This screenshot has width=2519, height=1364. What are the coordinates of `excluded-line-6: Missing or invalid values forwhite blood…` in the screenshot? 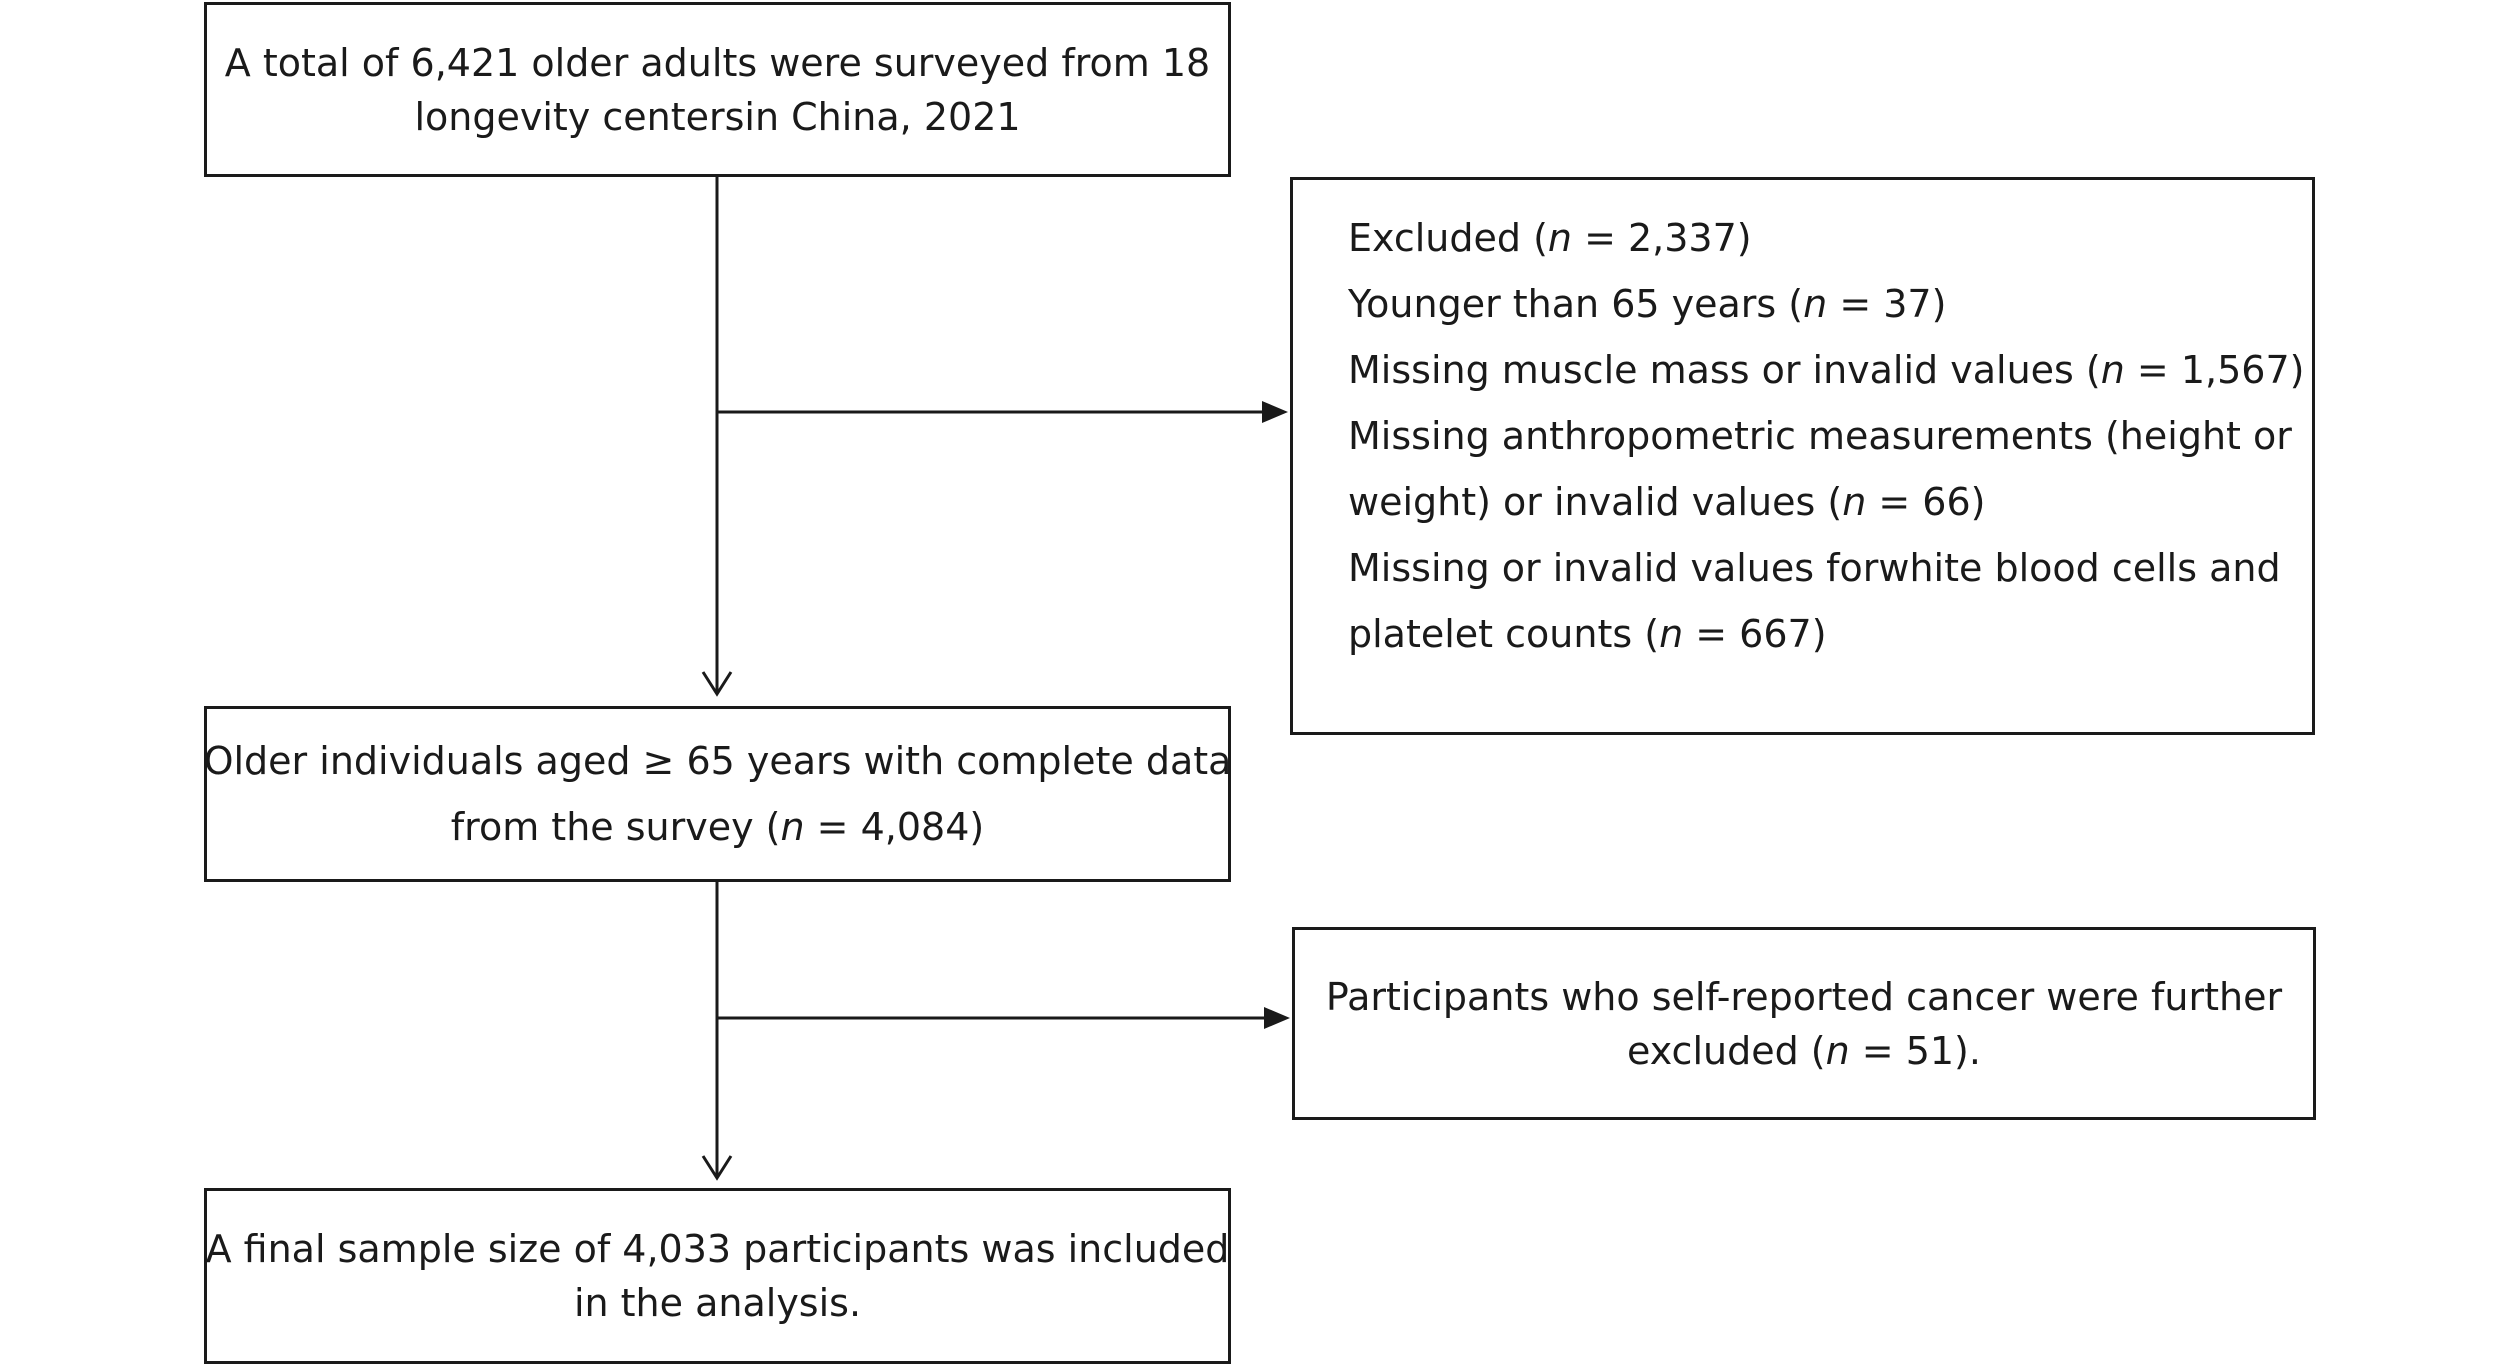 It's located at (1814, 568).